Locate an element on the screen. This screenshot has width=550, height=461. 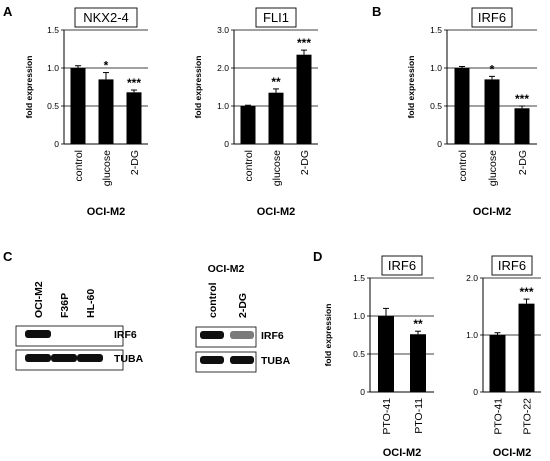
gene-title: FLI1 is located at coordinates (276, 17).